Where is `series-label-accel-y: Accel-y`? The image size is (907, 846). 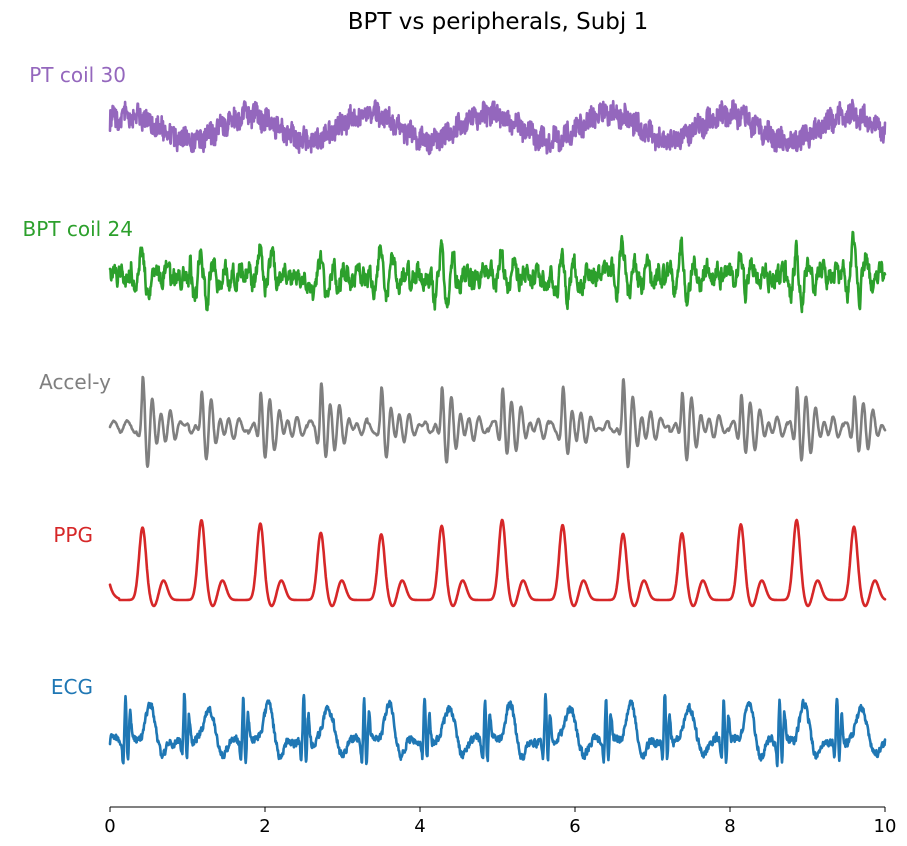 series-label-accel-y: Accel-y is located at coordinates (75, 382).